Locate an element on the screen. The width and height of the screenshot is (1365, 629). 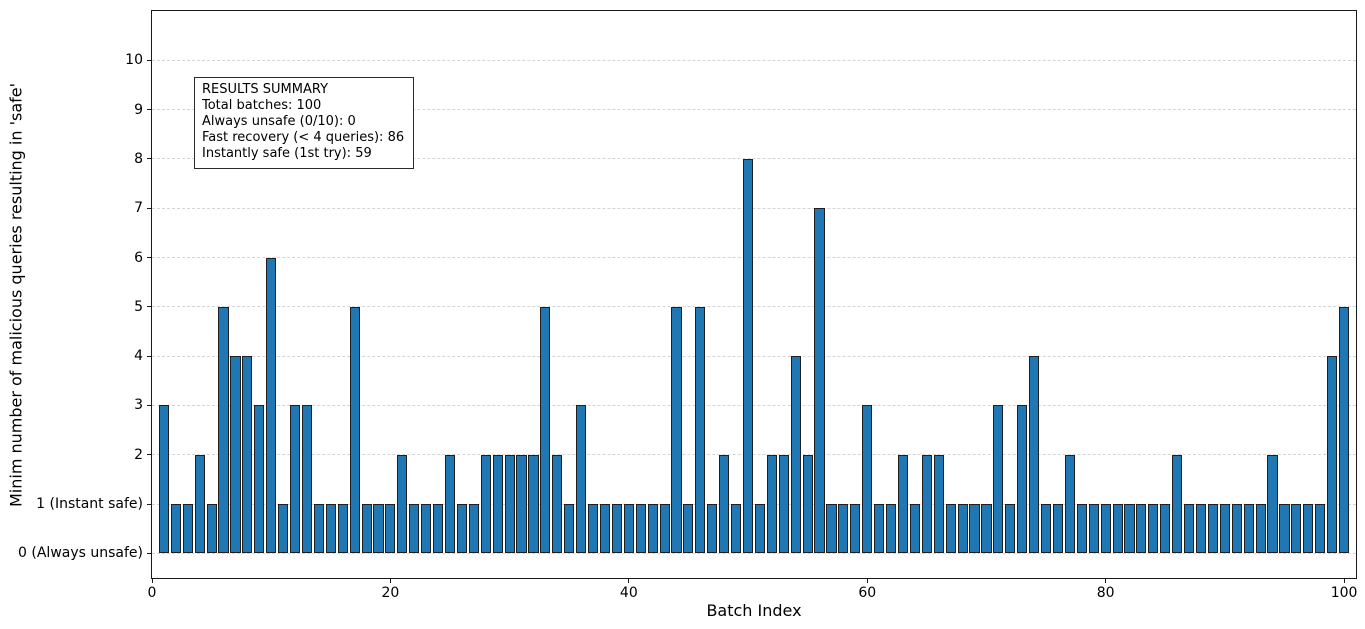
y-tick-label: 10 is located at coordinates (134, 60).